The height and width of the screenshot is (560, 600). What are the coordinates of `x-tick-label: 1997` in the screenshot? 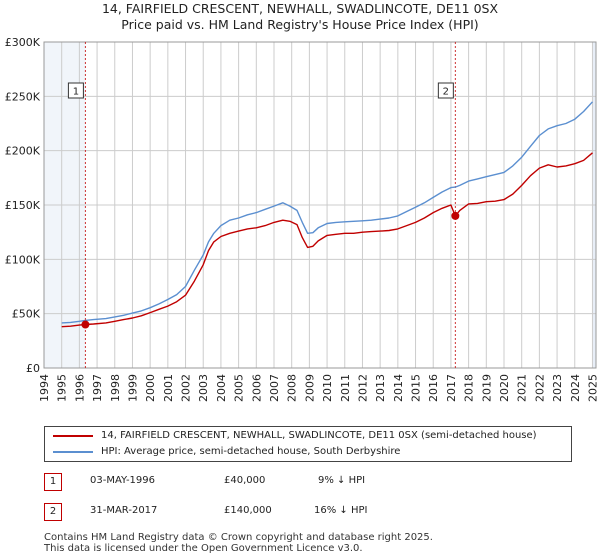 It's located at (97, 388).